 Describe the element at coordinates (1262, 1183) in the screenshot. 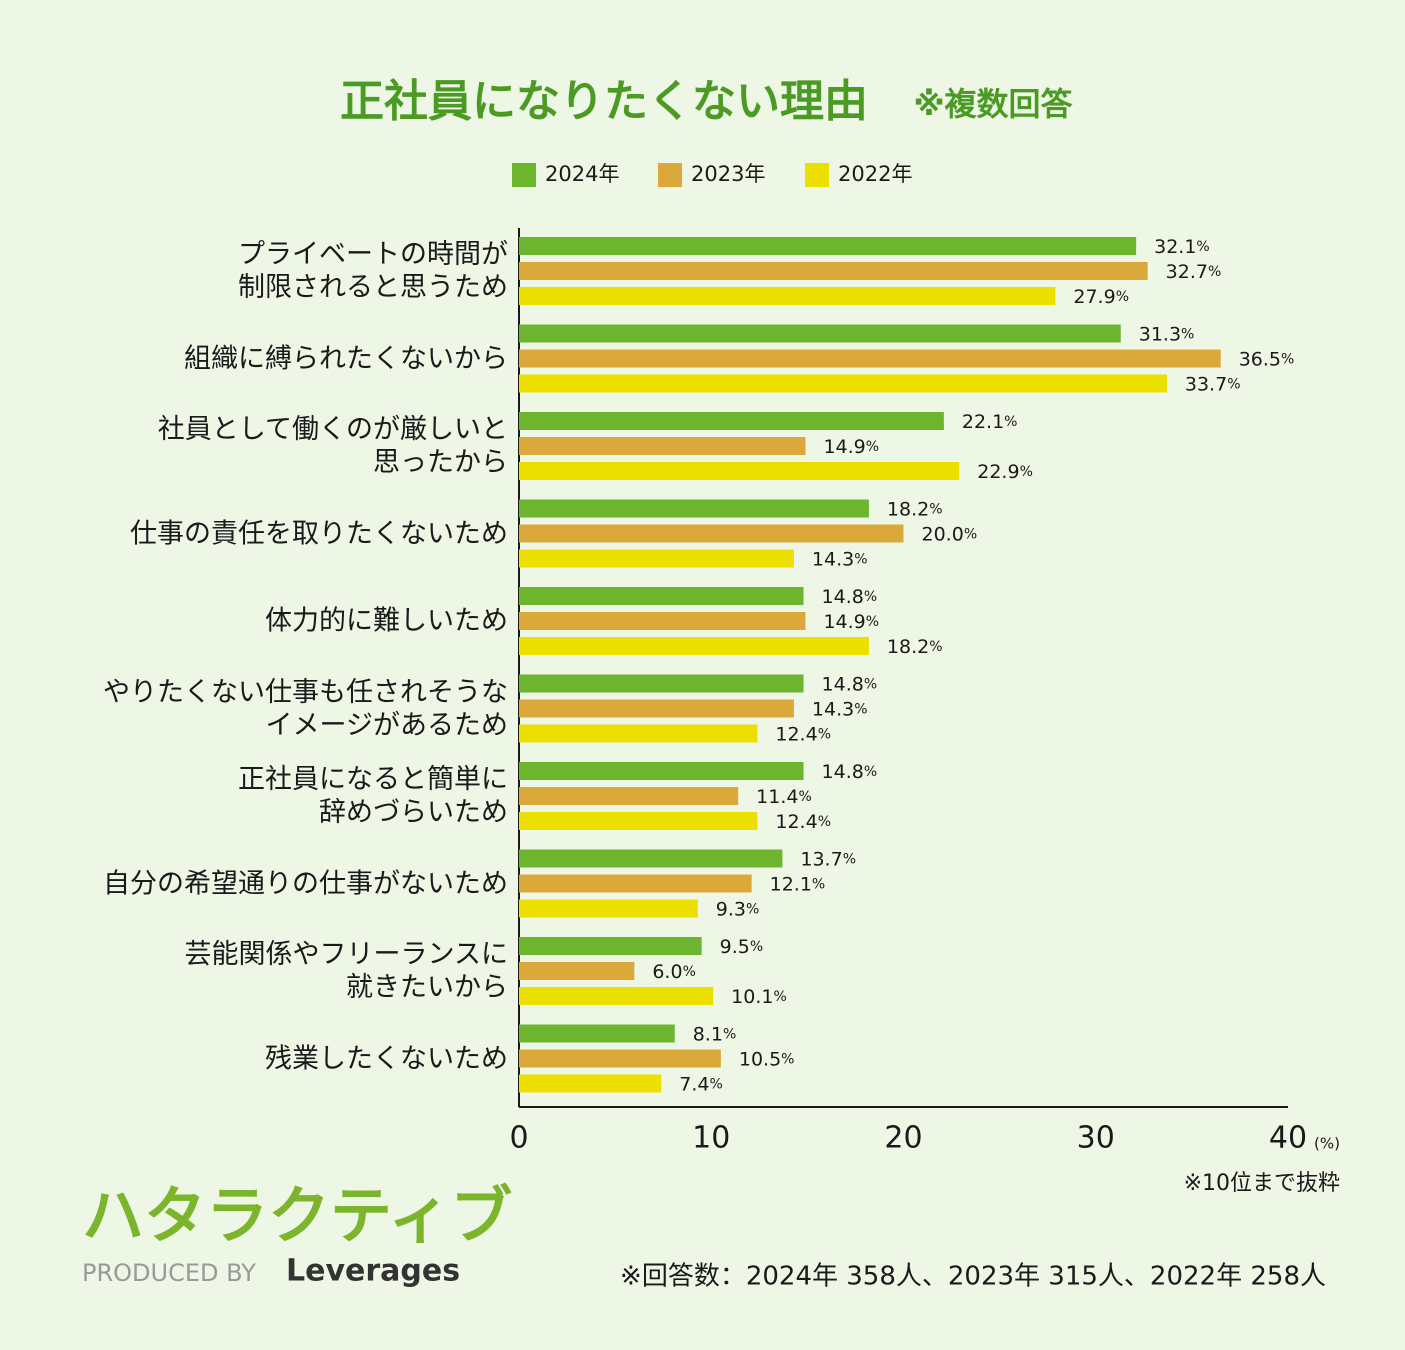

I see `note: ※10位まで抜粋` at that location.